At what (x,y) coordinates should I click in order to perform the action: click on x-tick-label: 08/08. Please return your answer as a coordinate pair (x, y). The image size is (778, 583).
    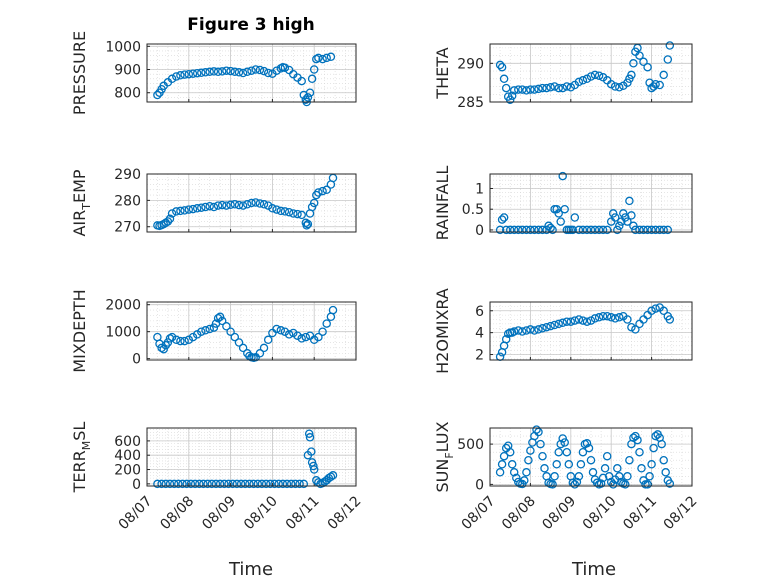
    Looking at the image, I should click on (177, 513).